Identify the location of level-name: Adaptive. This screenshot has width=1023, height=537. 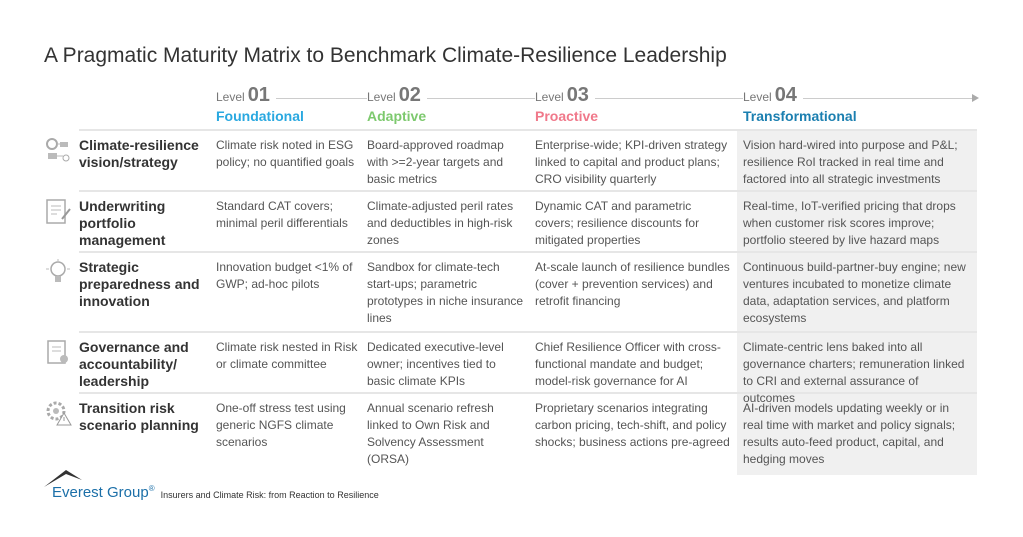
(397, 116).